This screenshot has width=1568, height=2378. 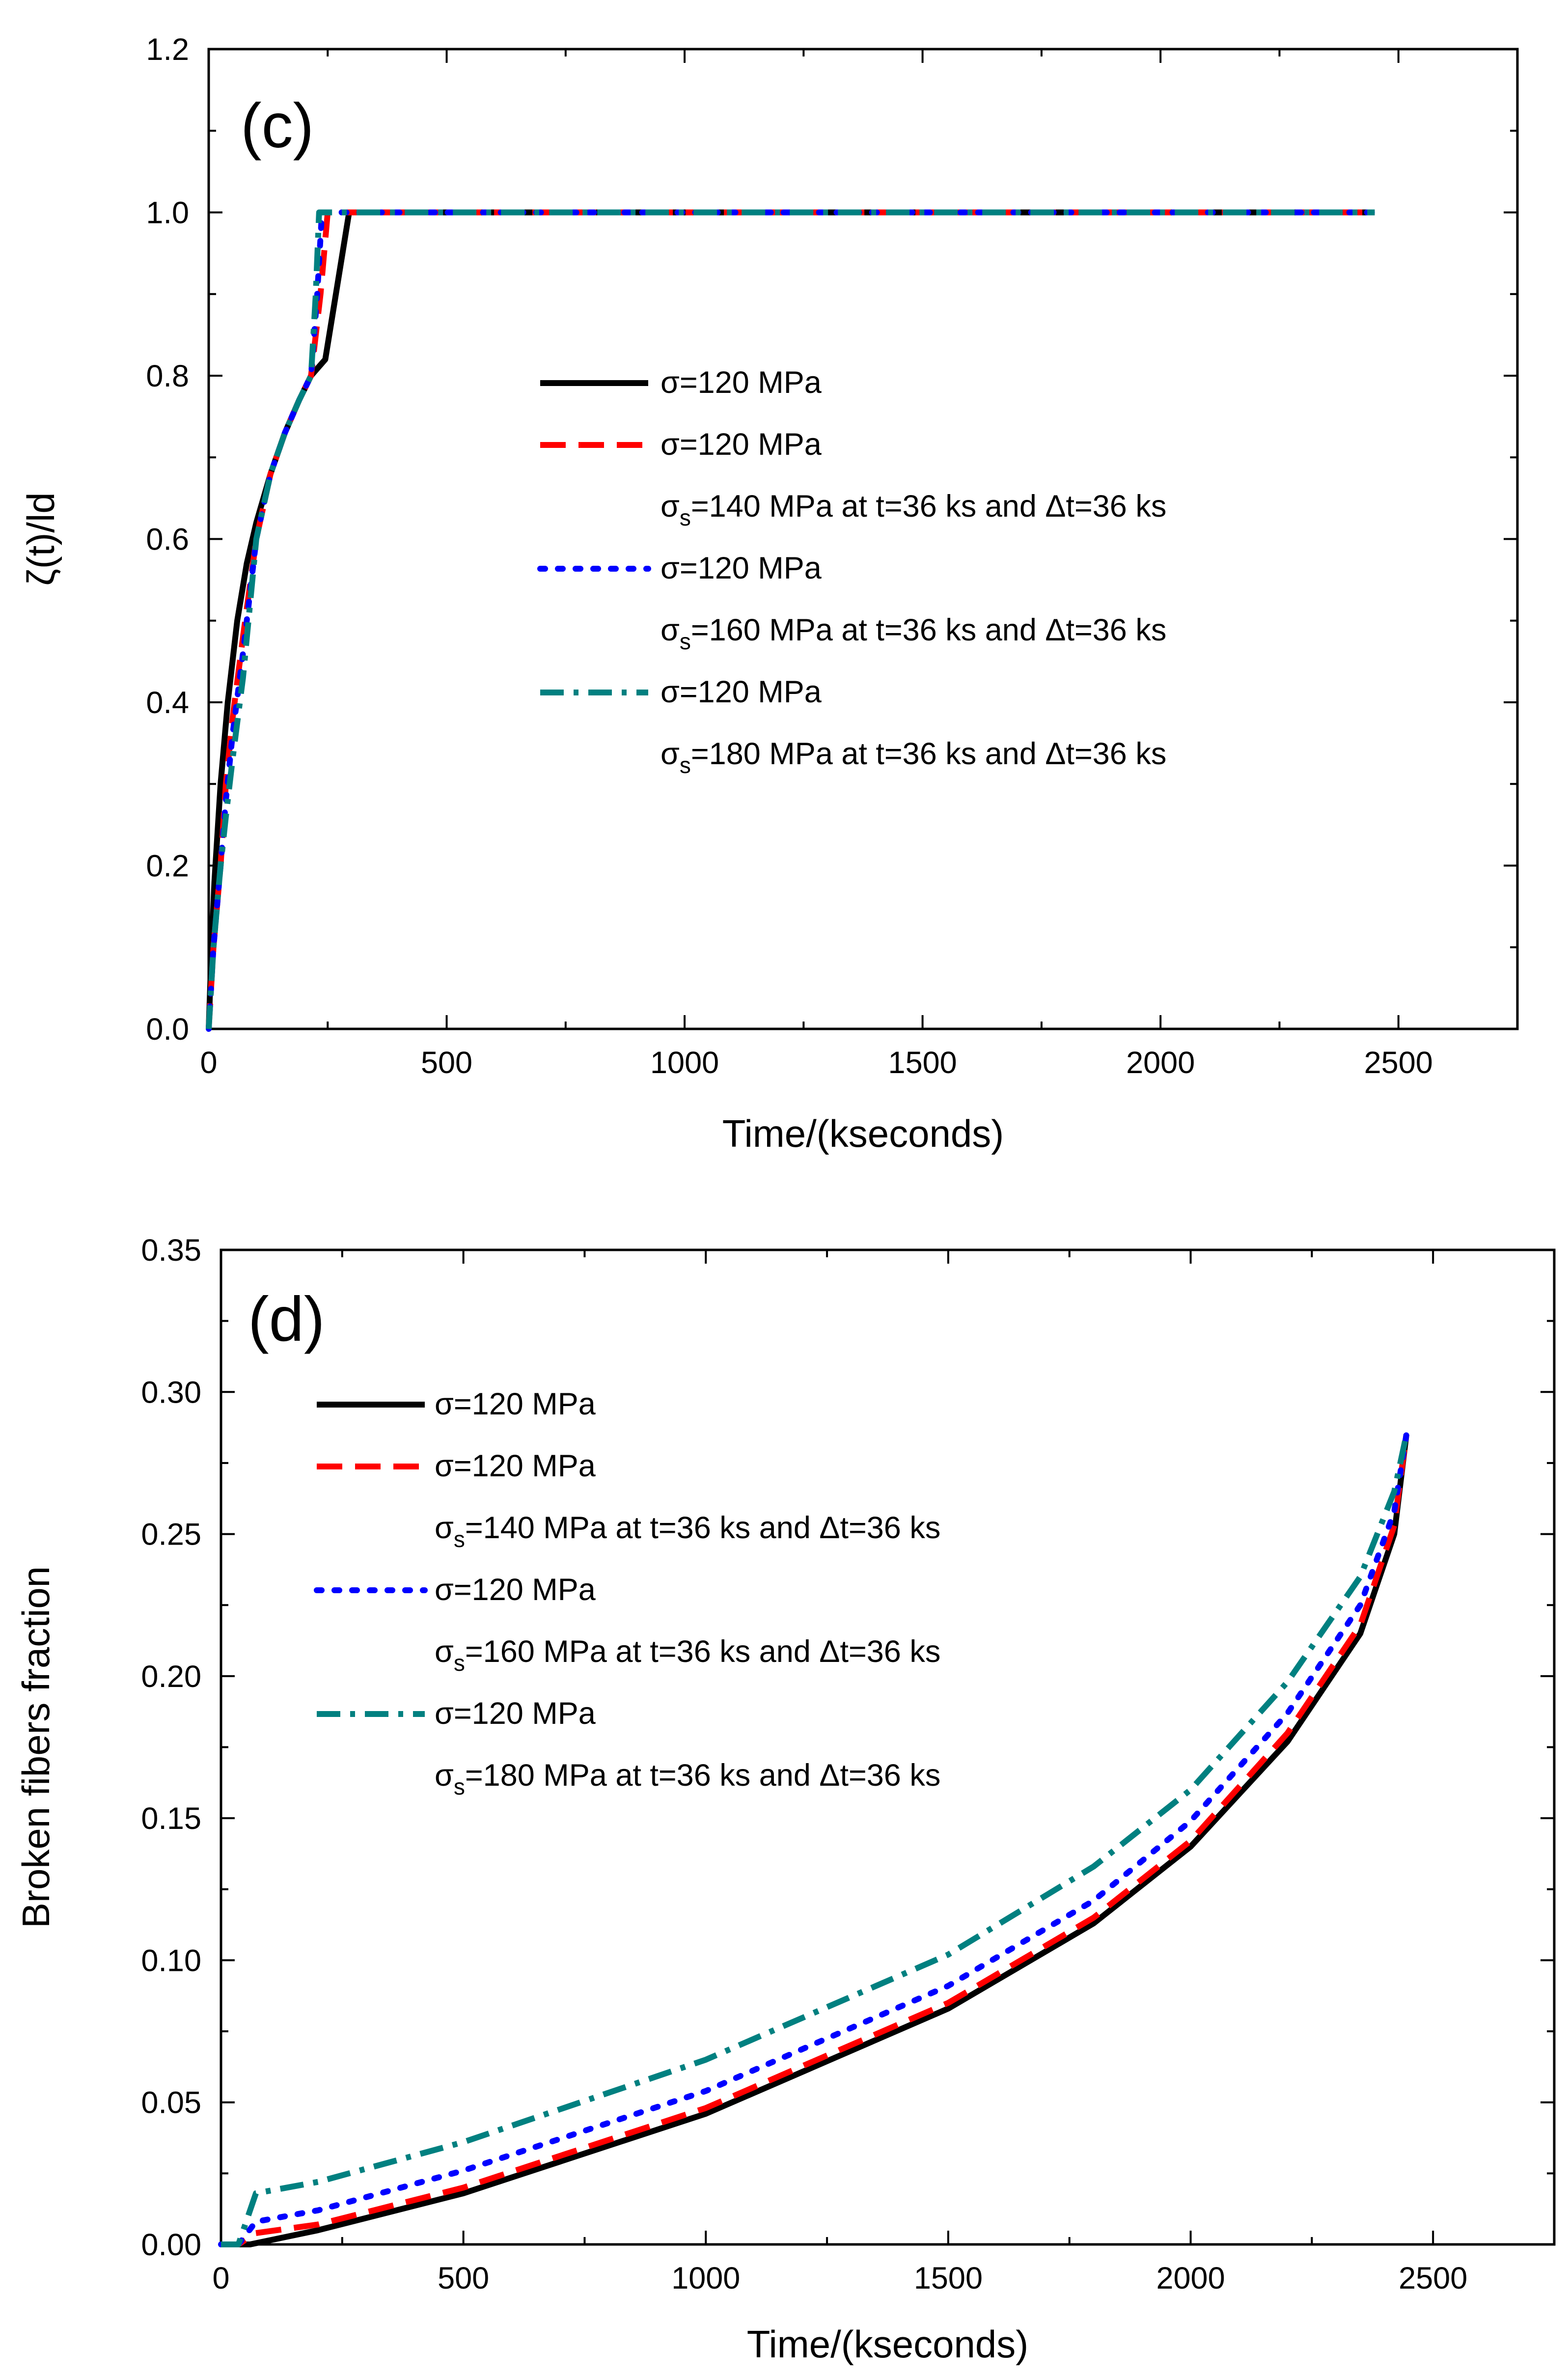 I want to click on y-tick-label: 1.2, so click(x=167, y=49).